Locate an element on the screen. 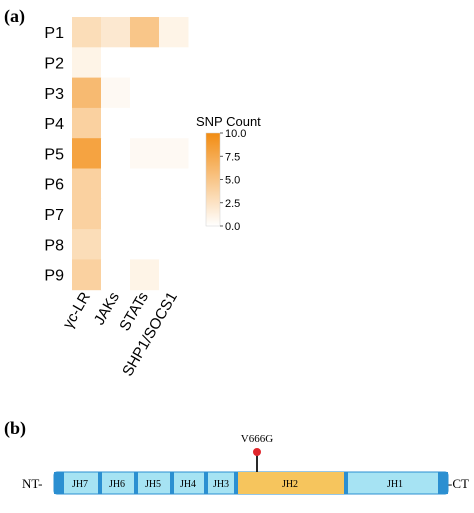  heatmap-cell-p9-c0 is located at coordinates (87, 275).